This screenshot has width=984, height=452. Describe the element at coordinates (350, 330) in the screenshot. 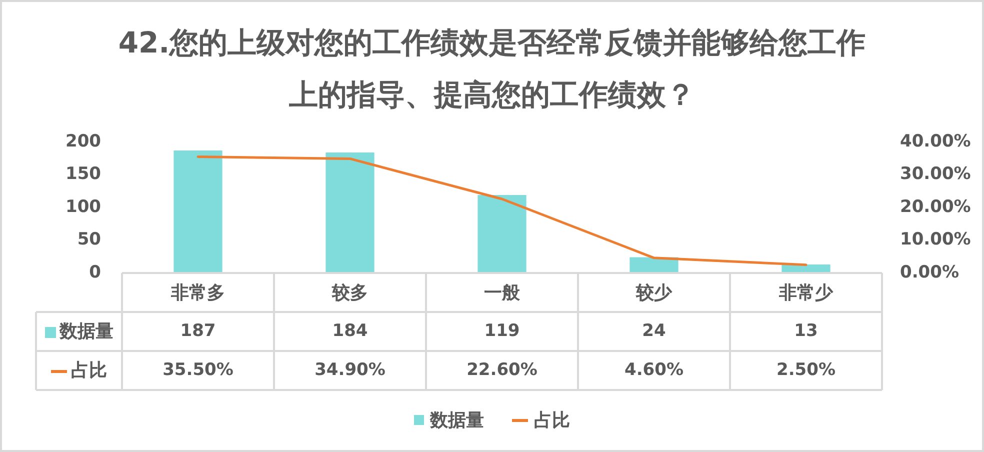

I see `data-label: 184` at that location.